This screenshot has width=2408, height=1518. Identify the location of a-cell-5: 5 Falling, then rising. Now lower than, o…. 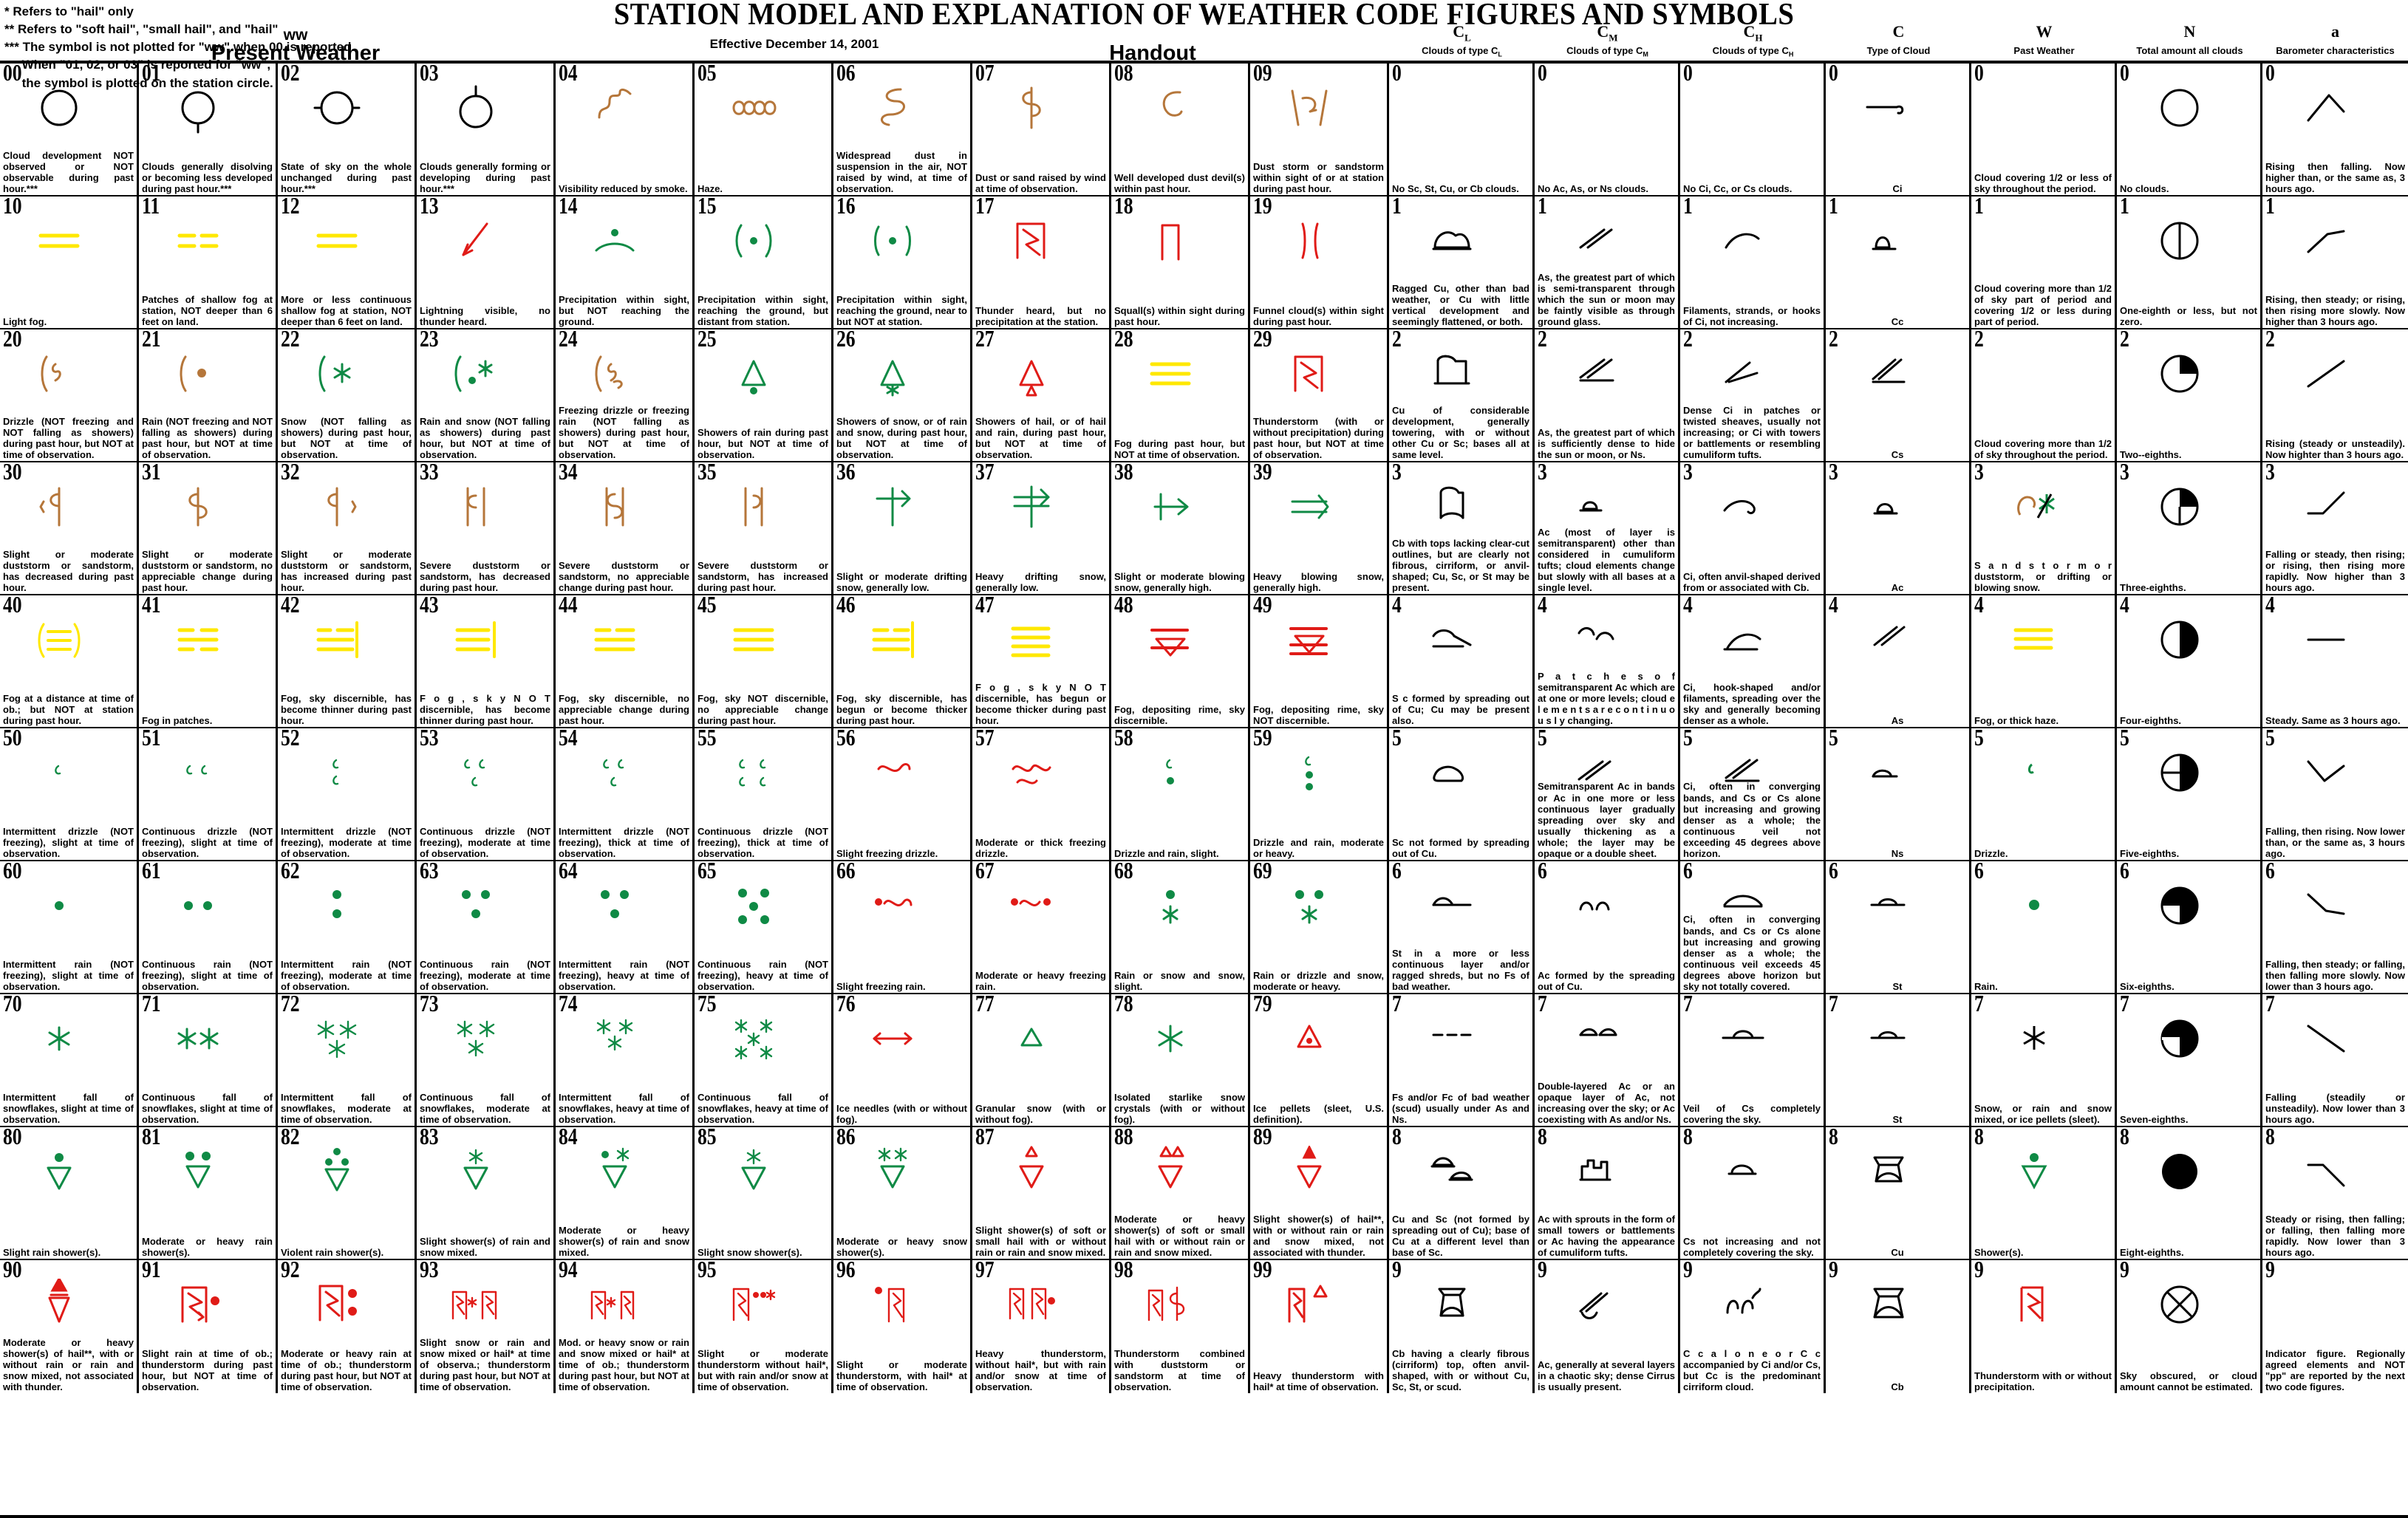
(2335, 794).